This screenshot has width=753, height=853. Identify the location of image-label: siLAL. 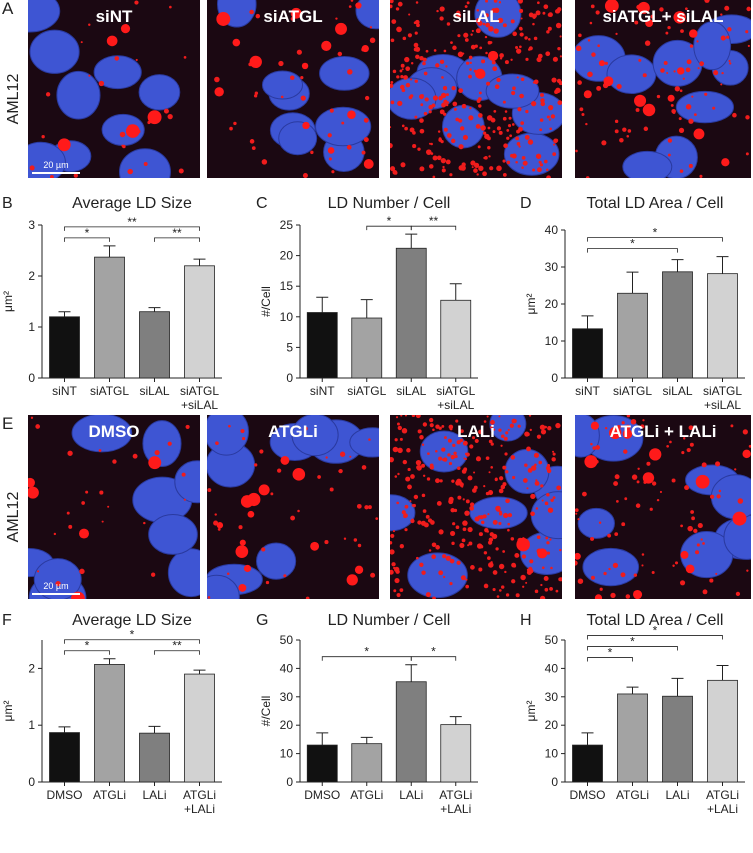
(475, 16).